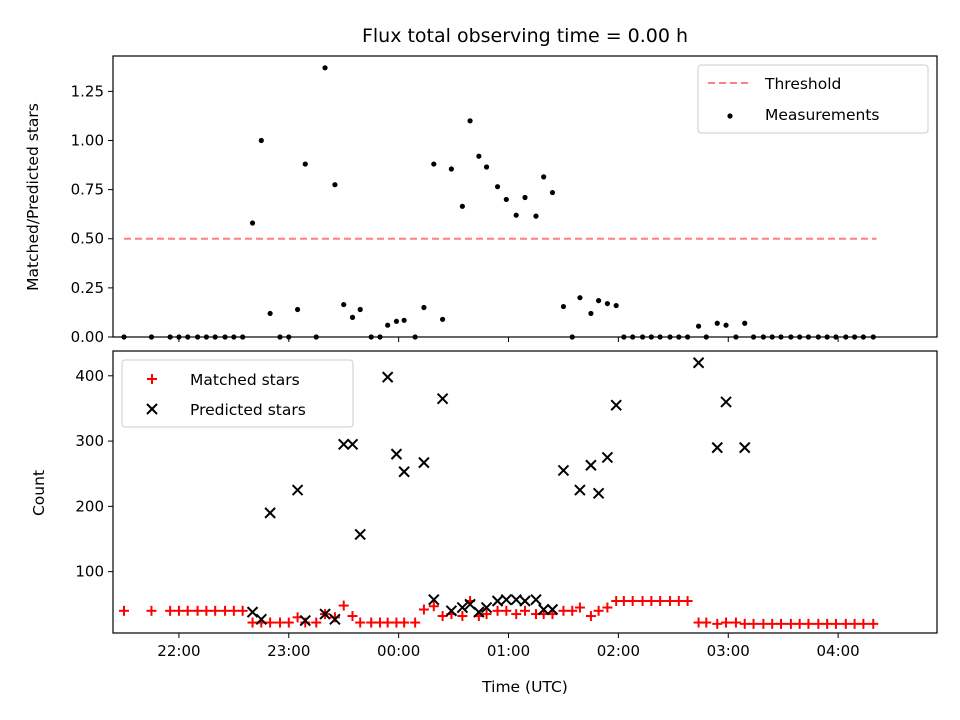  Describe the element at coordinates (87, 190) in the screenshot. I see `y-tick-label: 0.75` at that location.